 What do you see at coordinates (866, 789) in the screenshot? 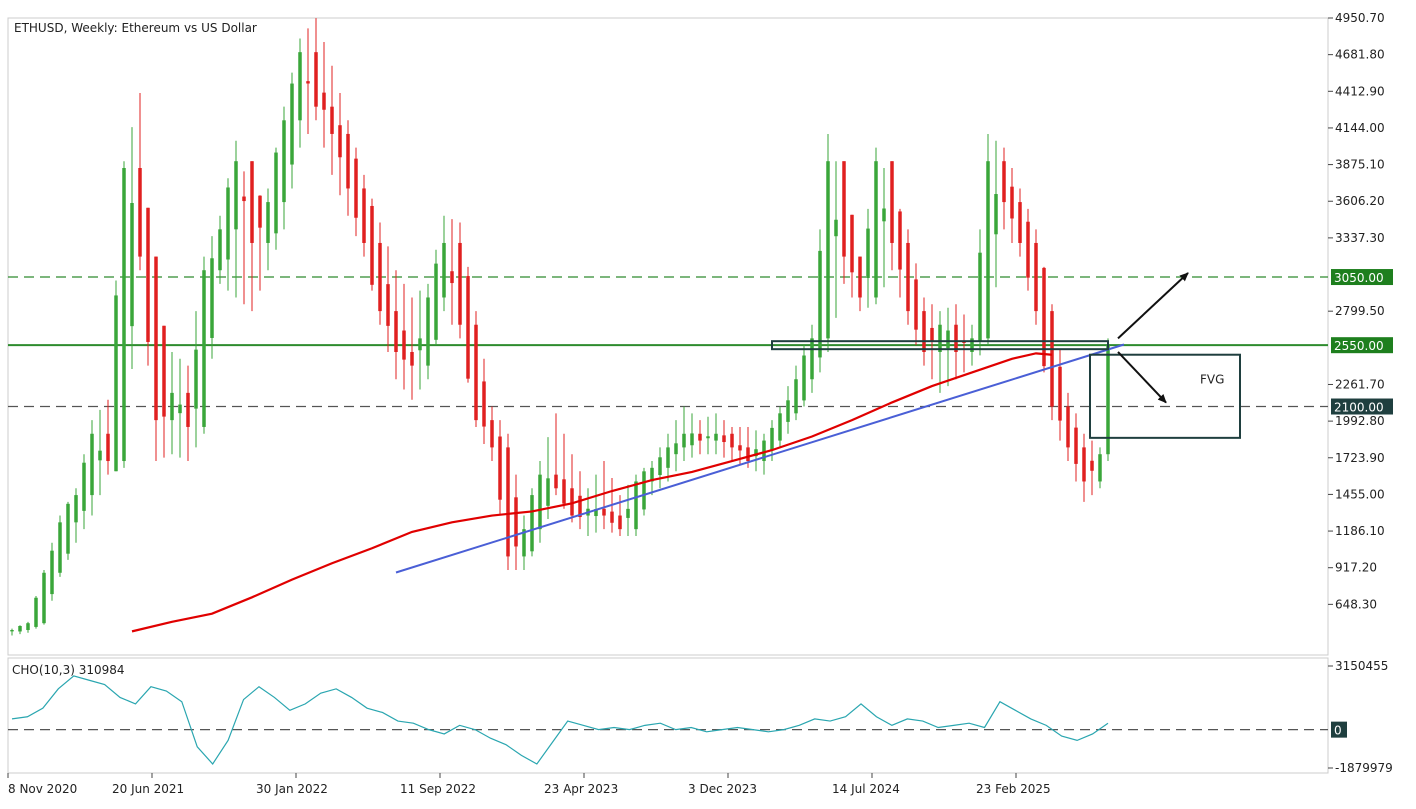
I see `time-tick-label: 14 Jul 2024` at bounding box center [866, 789].